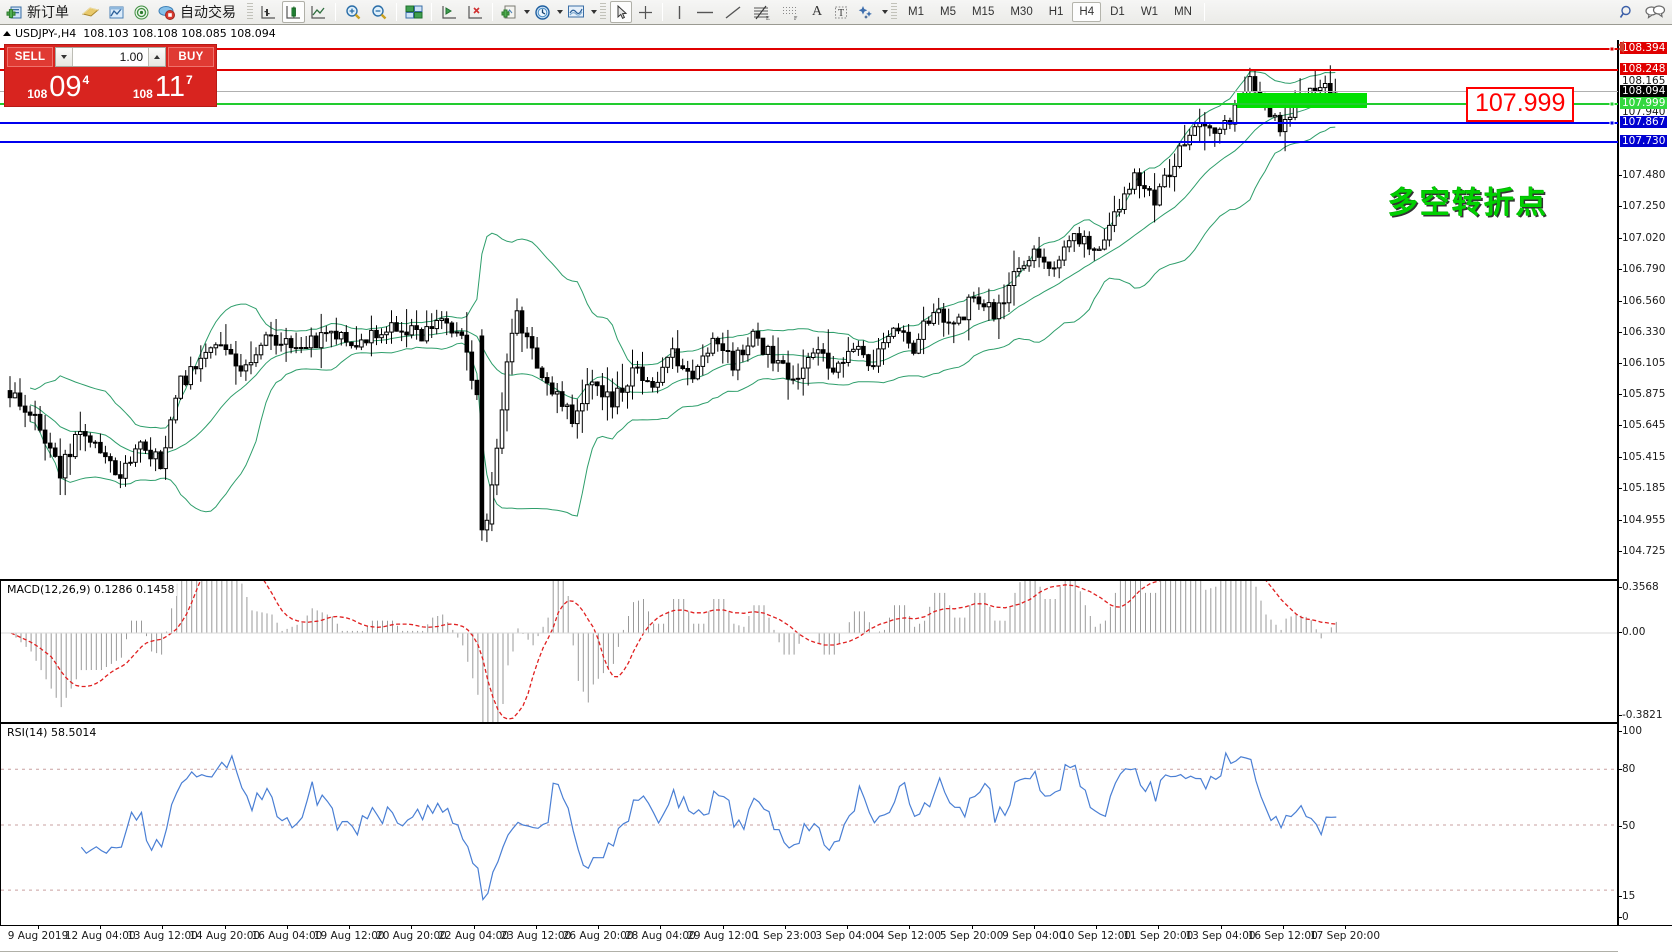 Image resolution: width=1672 pixels, height=952 pixels. I want to click on timeframe-m15-button: M15, so click(983, 12).